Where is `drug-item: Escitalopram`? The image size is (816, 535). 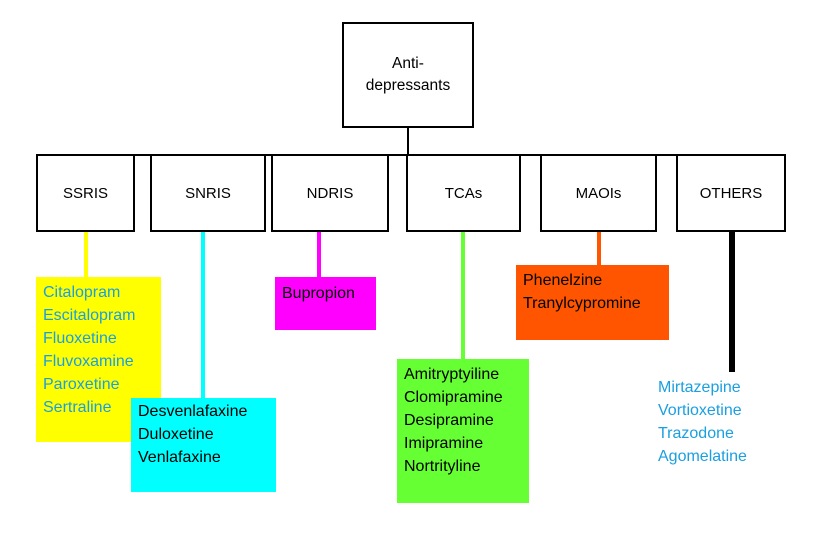
drug-item: Escitalopram is located at coordinates (89, 315).